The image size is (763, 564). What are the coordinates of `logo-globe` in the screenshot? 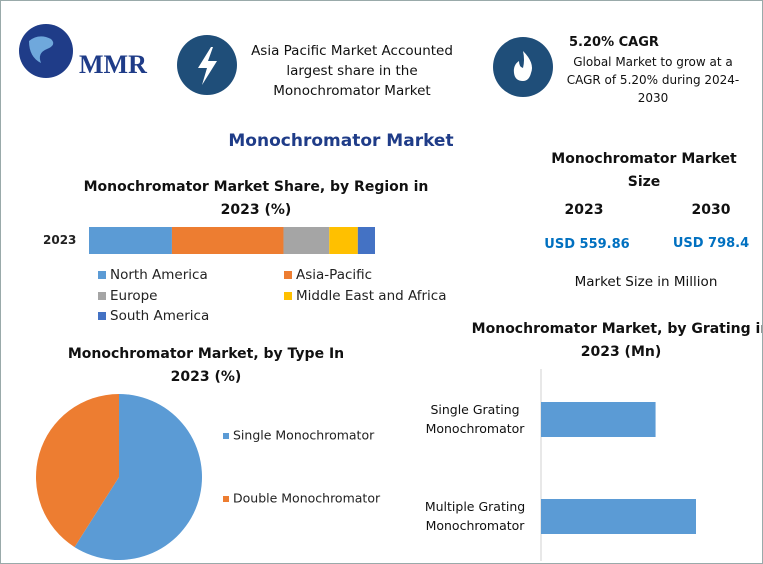 It's located at (46, 51).